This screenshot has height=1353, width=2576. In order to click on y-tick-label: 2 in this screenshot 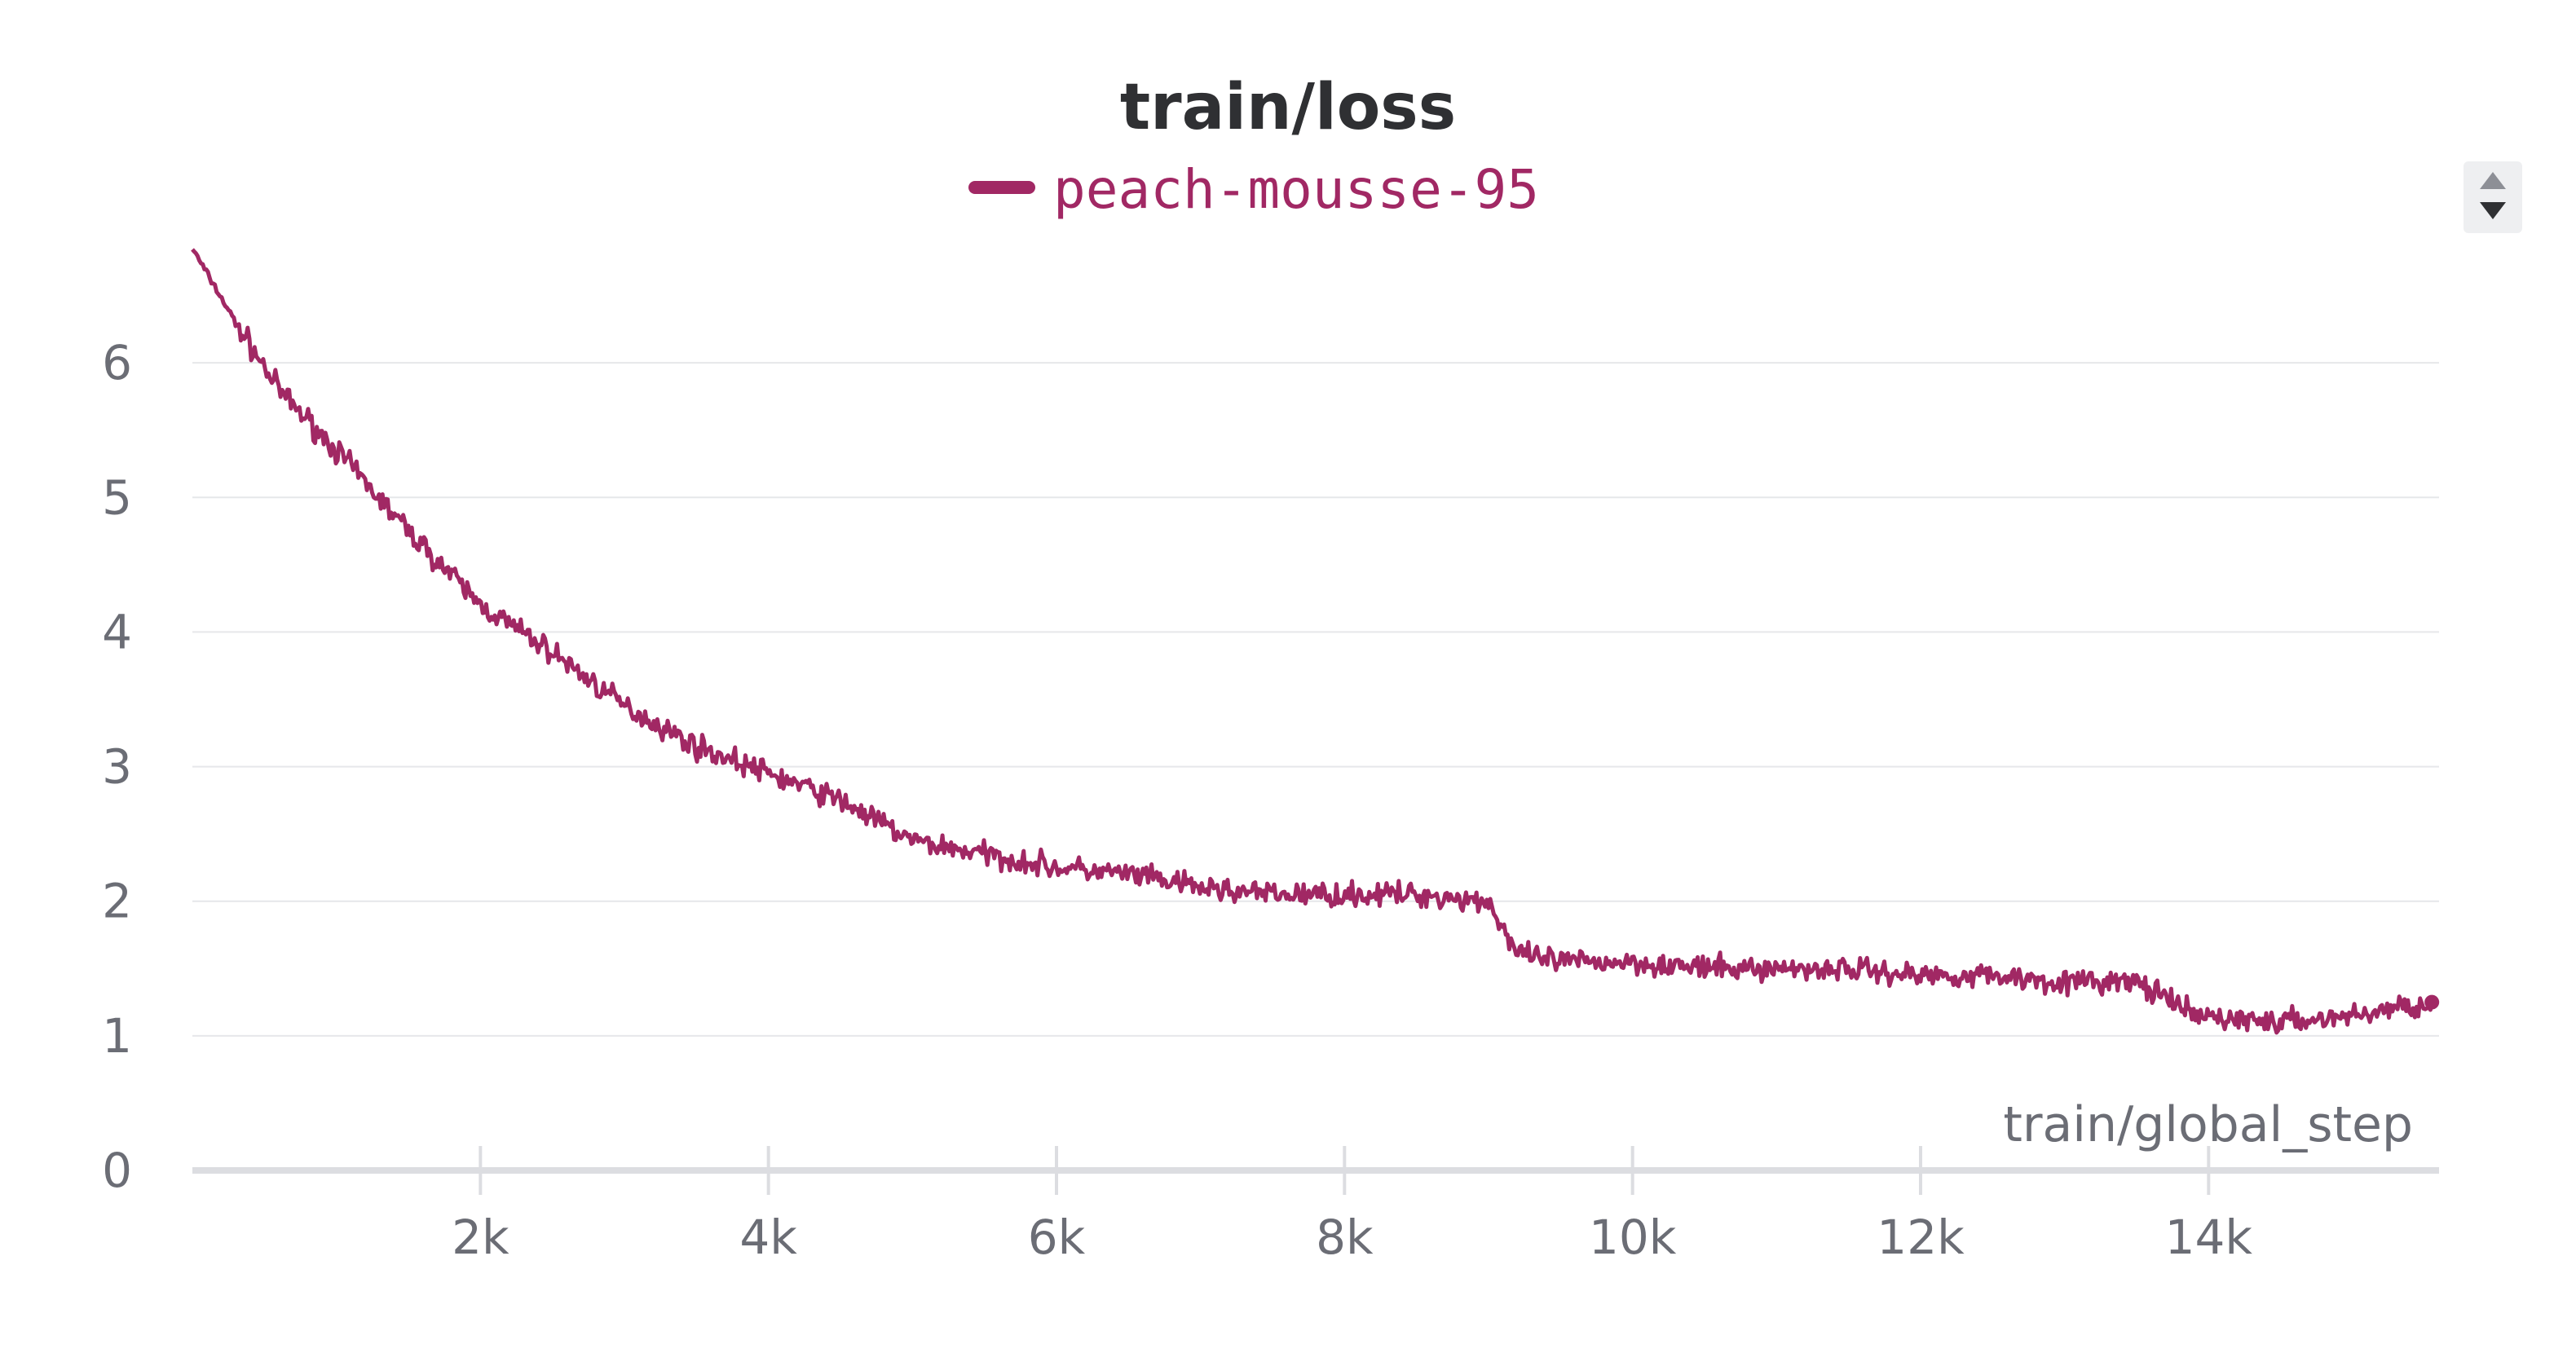, I will do `click(117, 901)`.